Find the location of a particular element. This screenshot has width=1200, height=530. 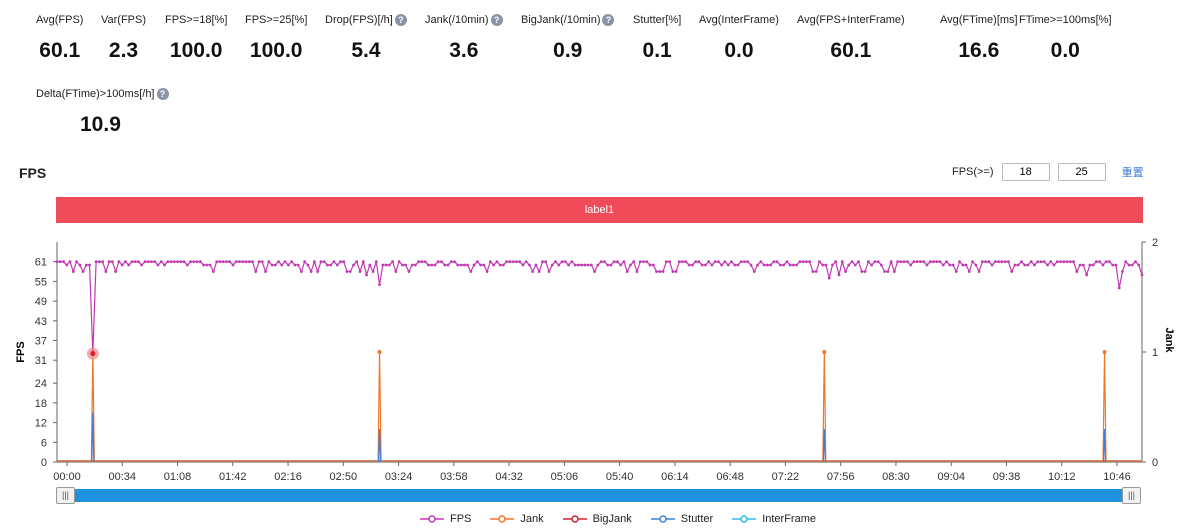

x-tick-label: 05:06 is located at coordinates (565, 477).